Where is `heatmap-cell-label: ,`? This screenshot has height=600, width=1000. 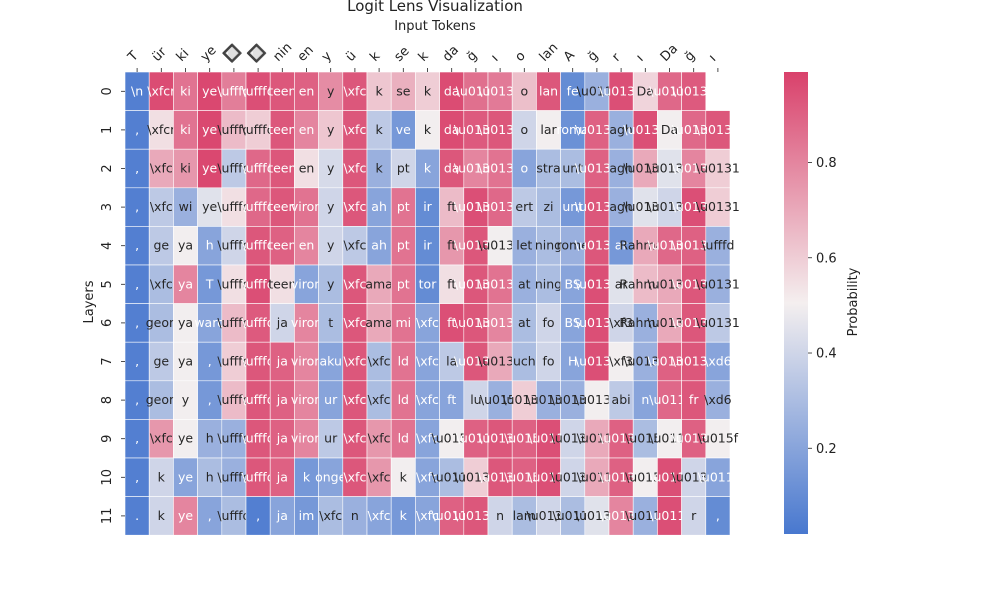
heatmap-cell-label: , is located at coordinates (137, 438).